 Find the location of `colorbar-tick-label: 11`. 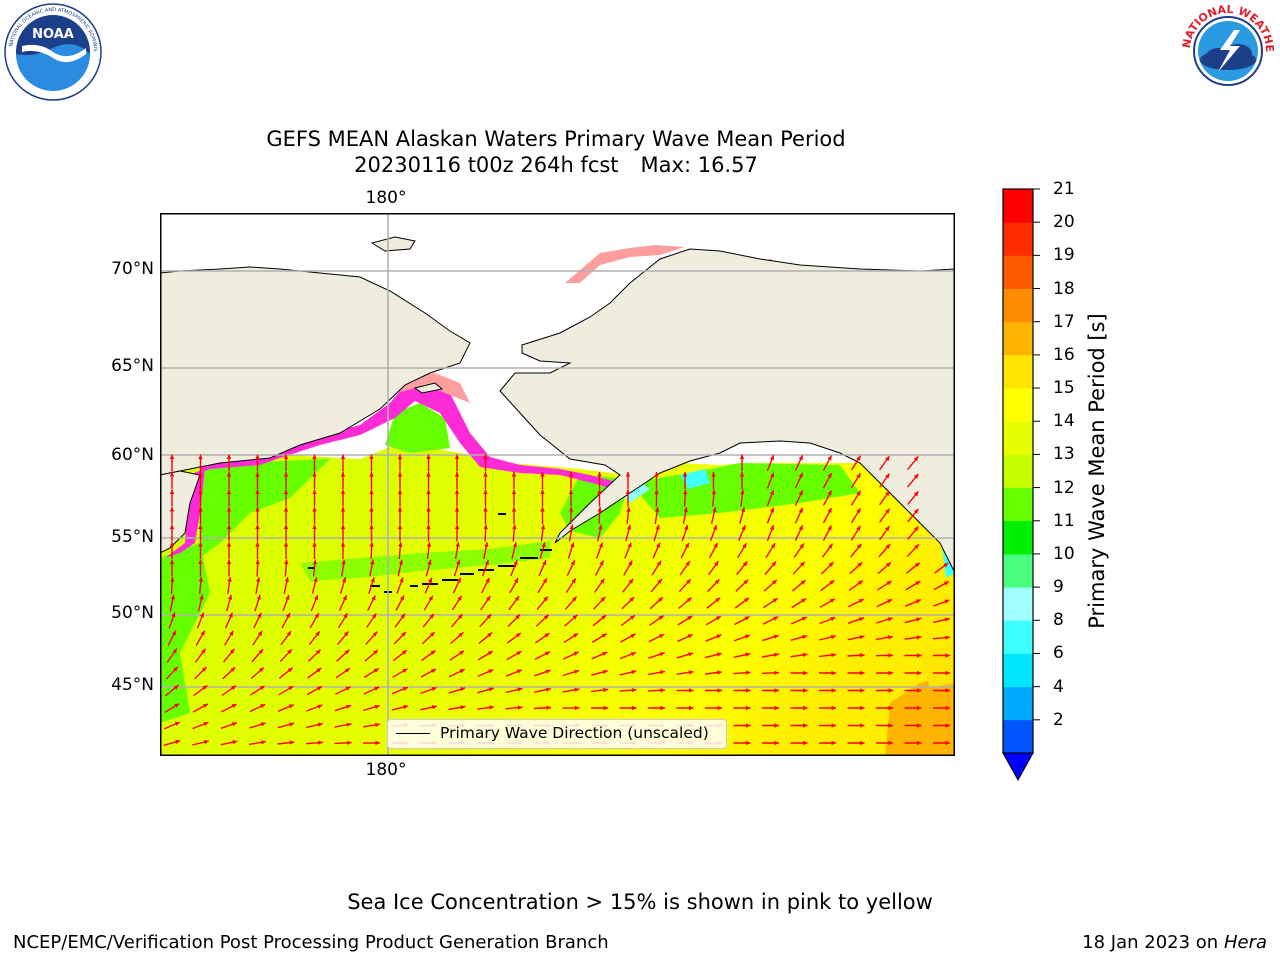

colorbar-tick-label: 11 is located at coordinates (1064, 520).